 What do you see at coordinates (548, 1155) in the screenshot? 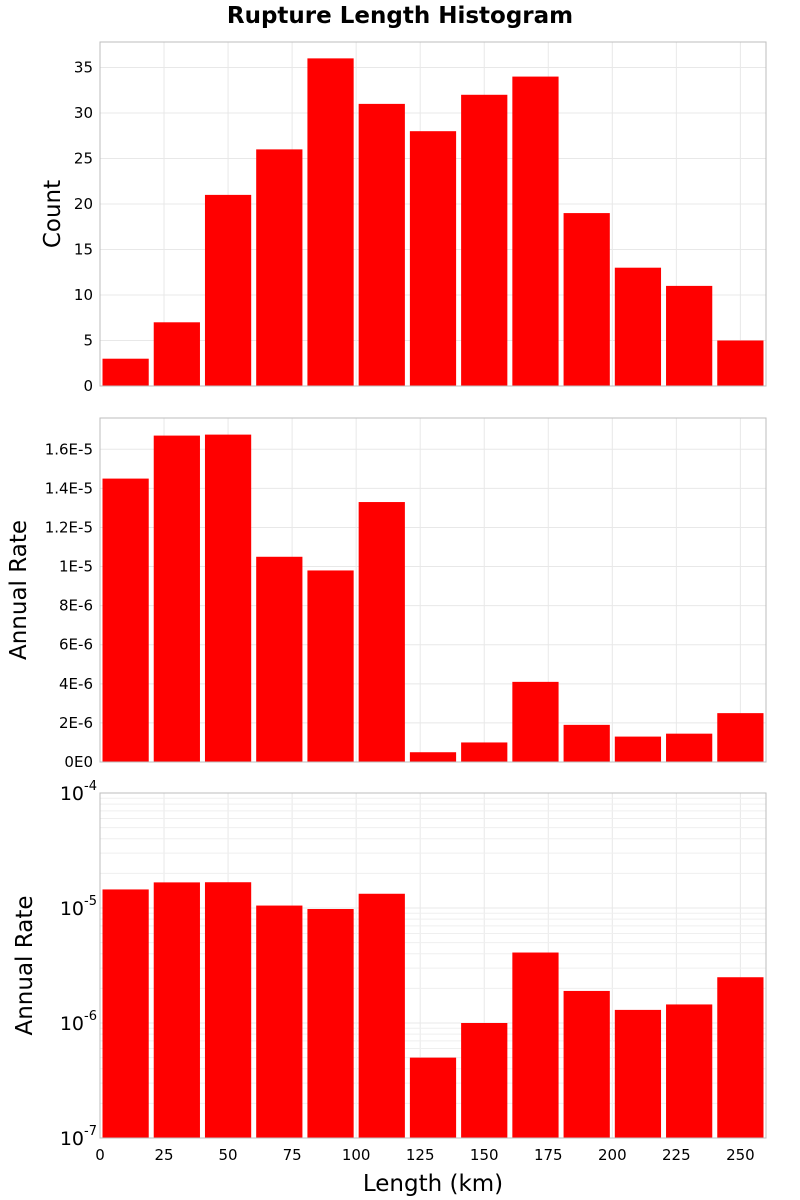
I see `x-tick-label: 175` at bounding box center [548, 1155].